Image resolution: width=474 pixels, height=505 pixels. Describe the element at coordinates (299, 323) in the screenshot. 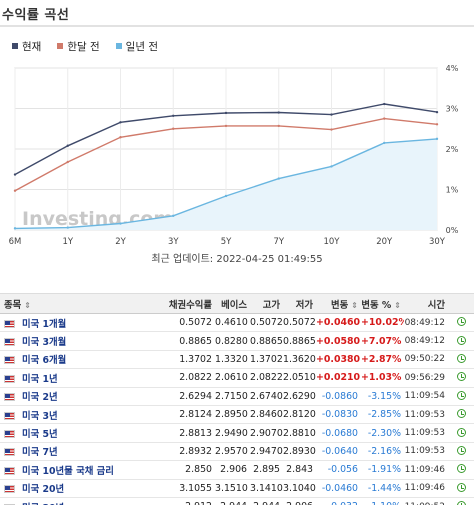

I see `low-cell: 0.5072` at that location.